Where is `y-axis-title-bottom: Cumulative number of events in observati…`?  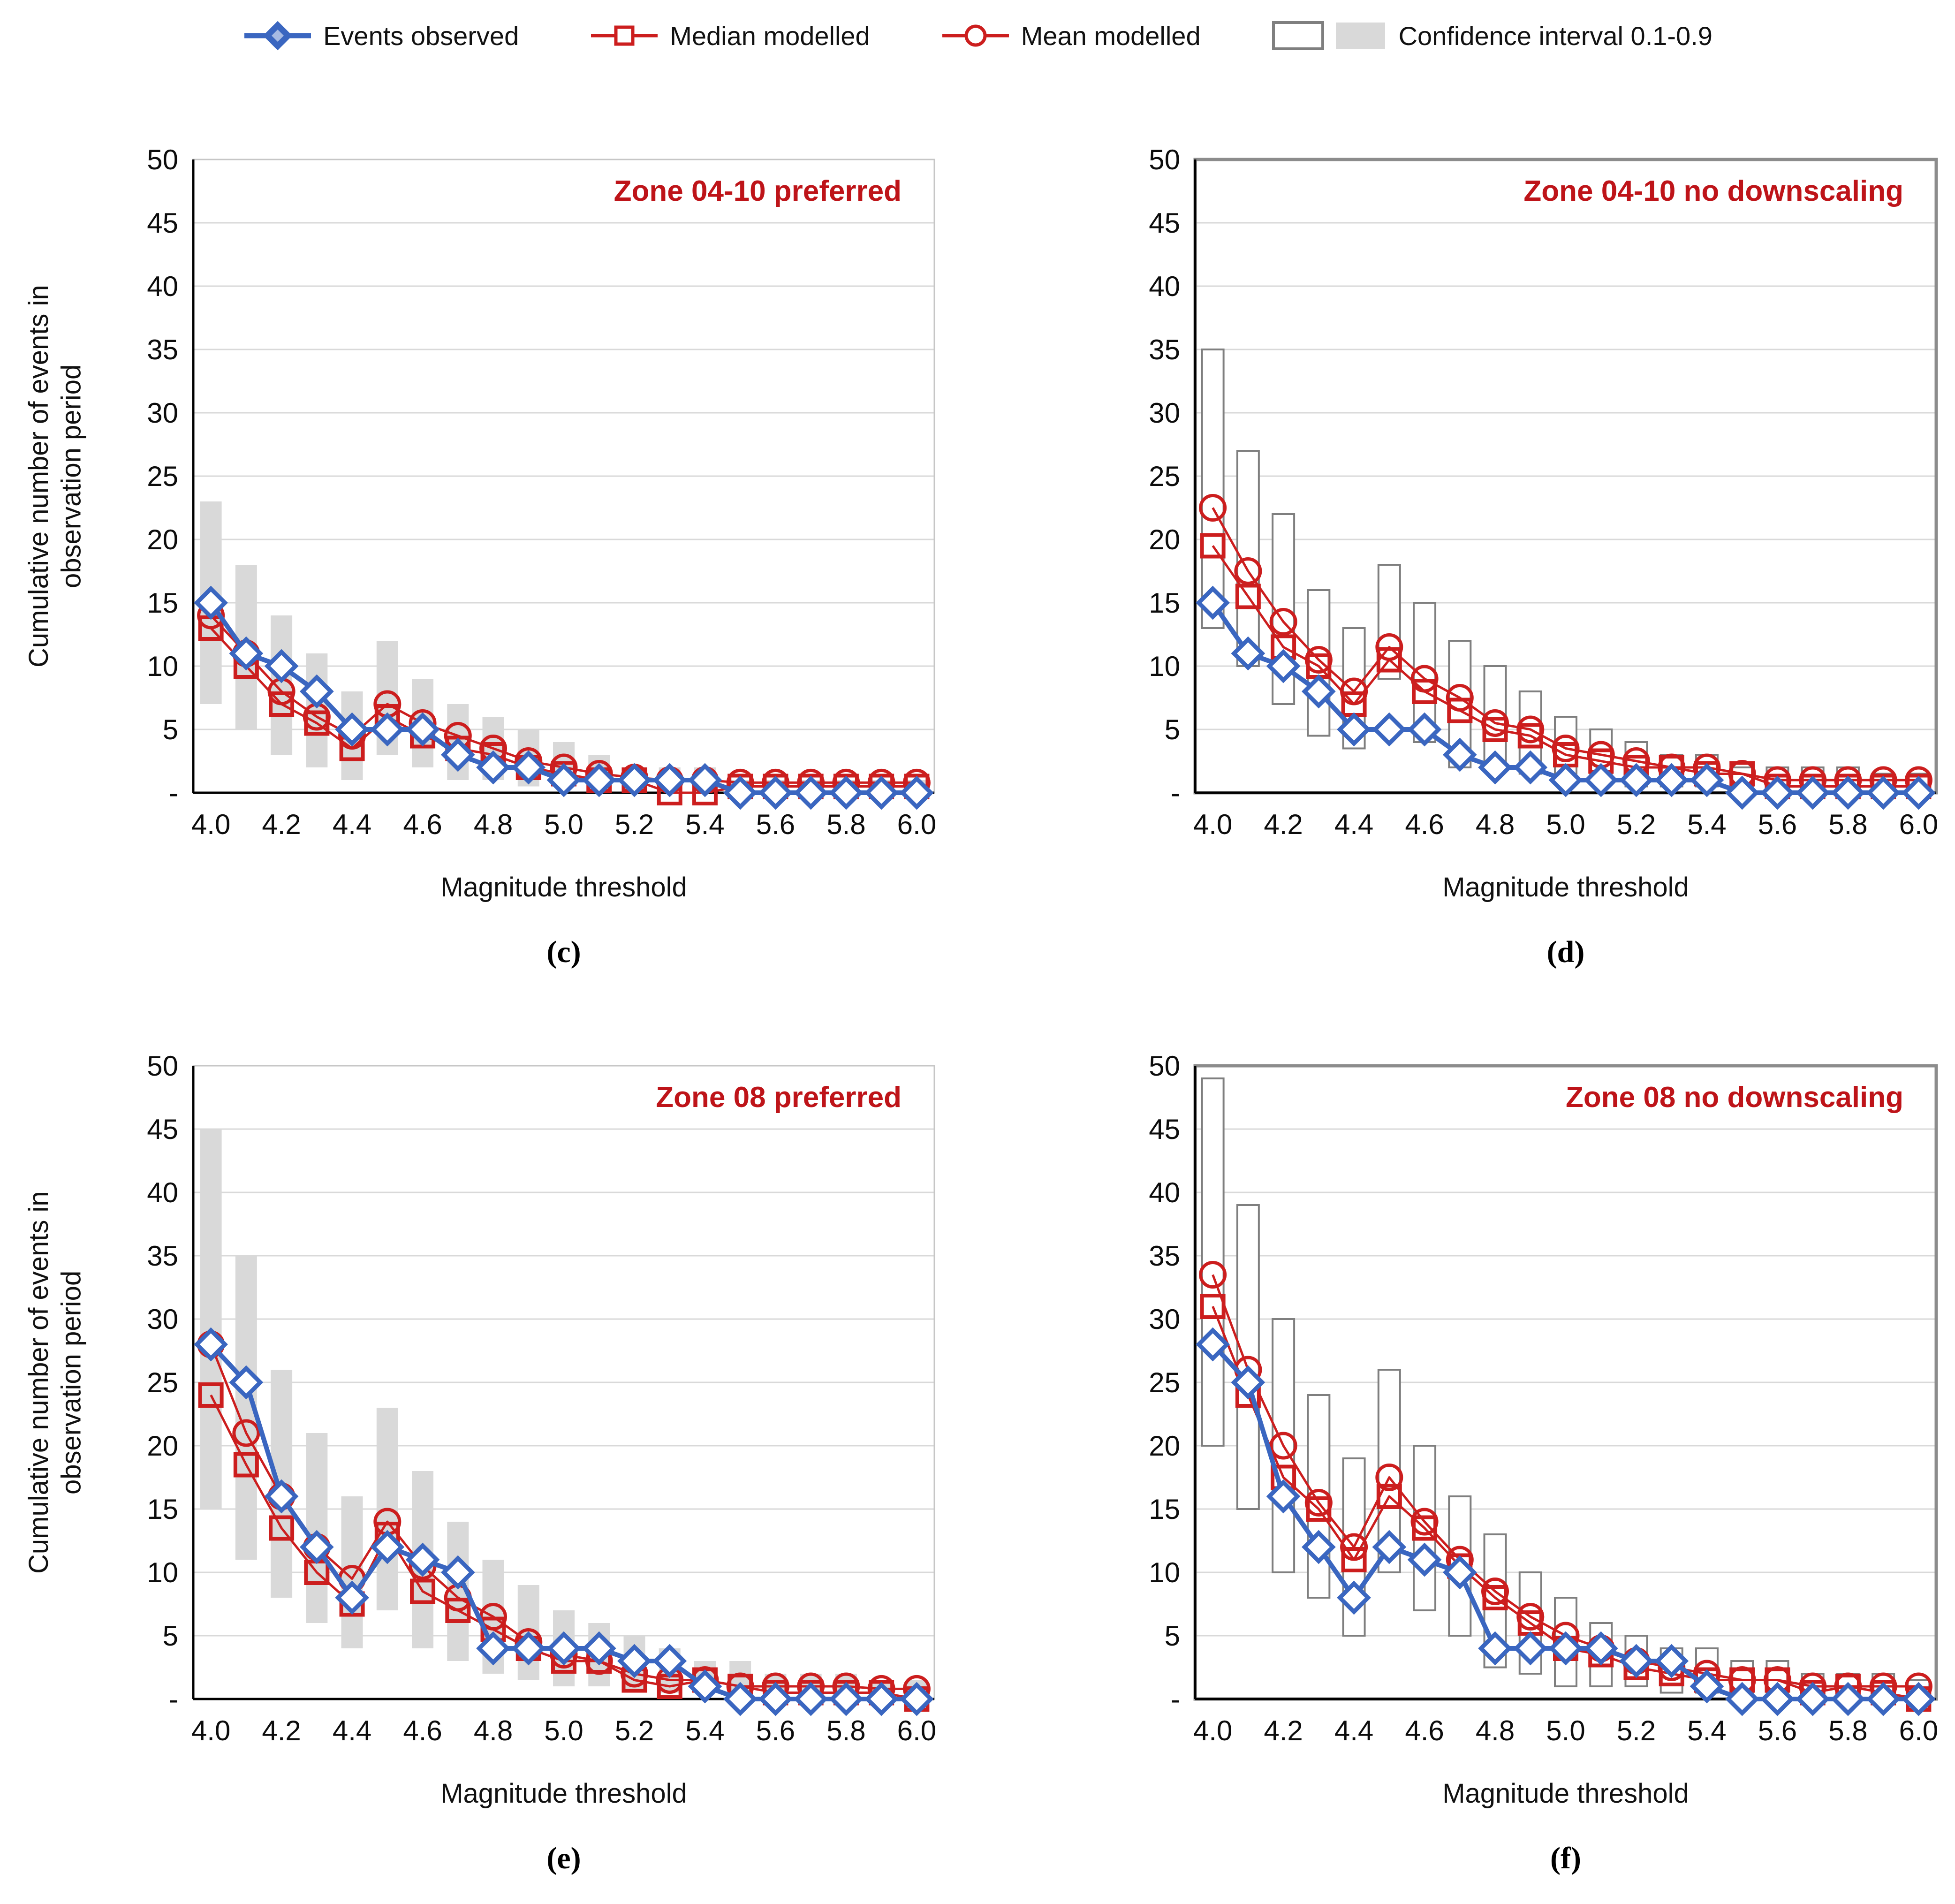 y-axis-title-bottom: Cumulative number of events in observati… is located at coordinates (55, 1383).